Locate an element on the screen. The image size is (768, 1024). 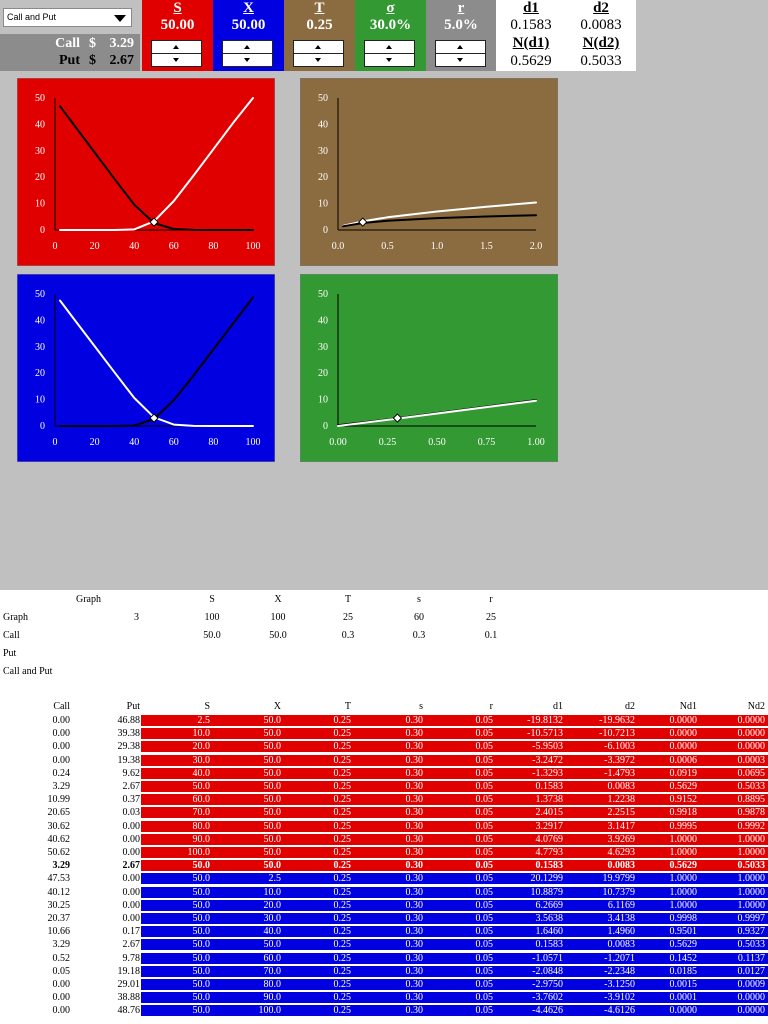
y-tick-label: 30 is located at coordinates (40, 151).